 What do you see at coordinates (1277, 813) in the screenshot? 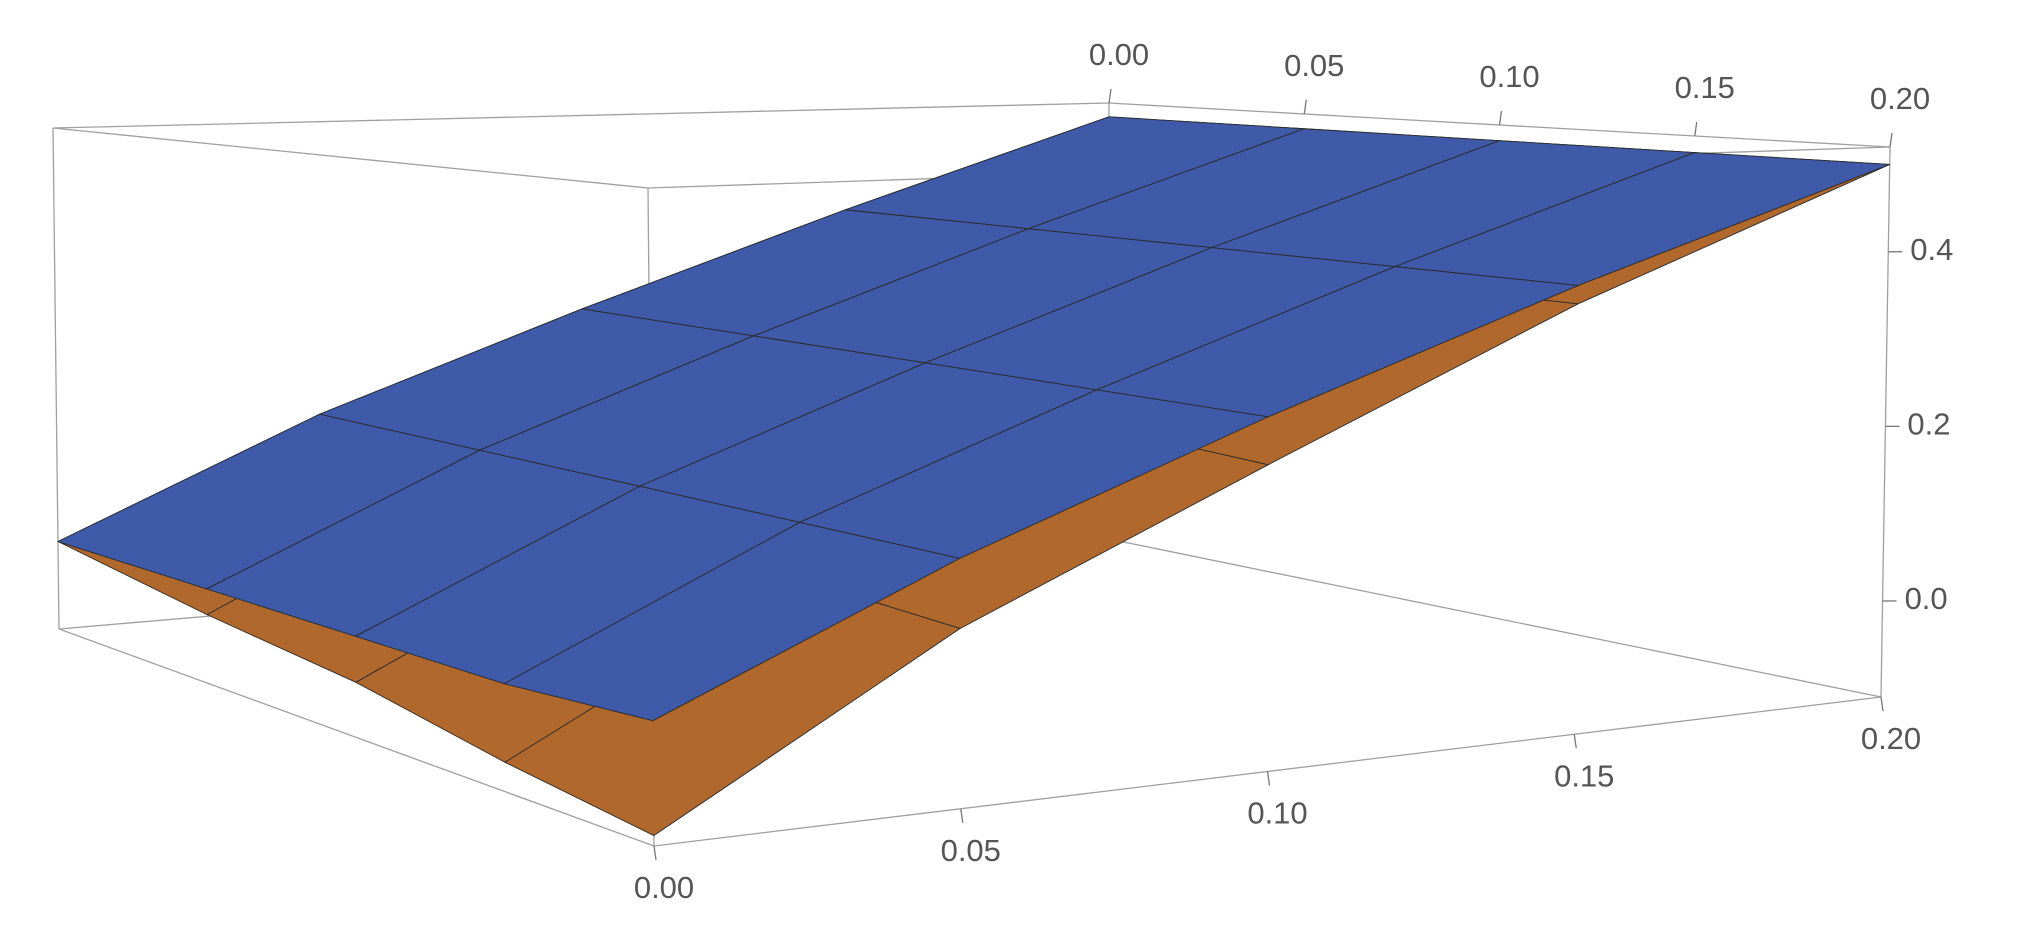
I see `x-tick-label: 0.10` at bounding box center [1277, 813].